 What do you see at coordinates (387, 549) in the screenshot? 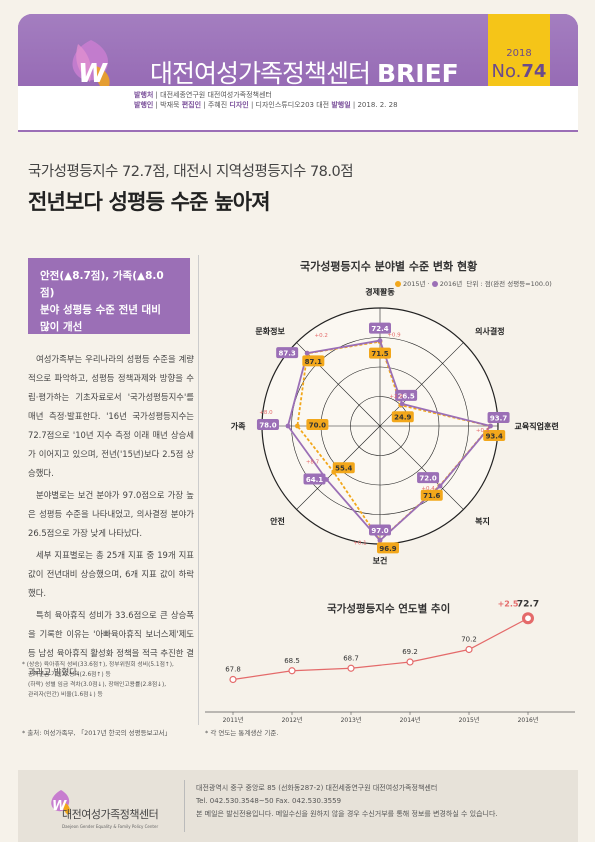
I see `radar-value-2015-text: 96.9` at bounding box center [387, 549].